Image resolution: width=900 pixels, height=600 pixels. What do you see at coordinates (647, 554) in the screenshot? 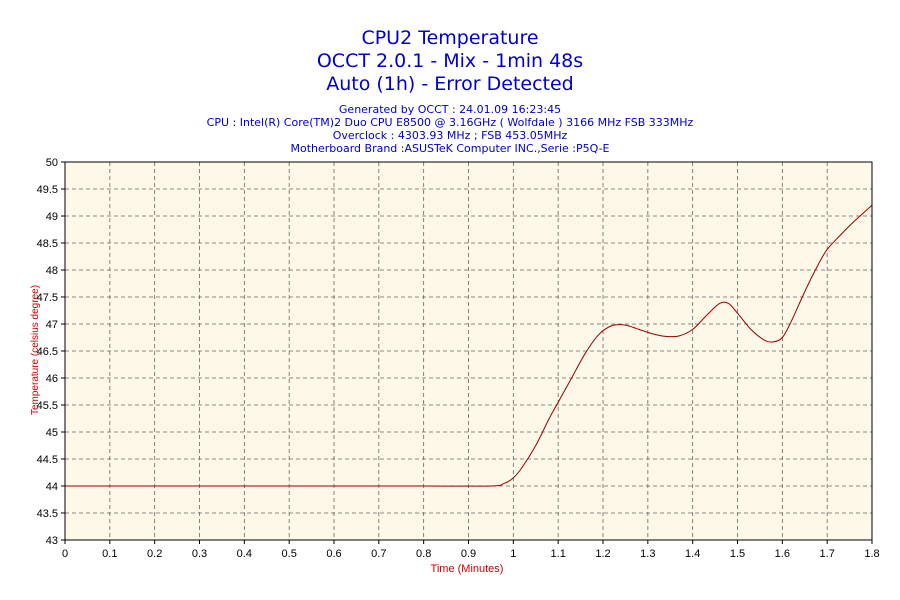
I see `x-tick-label: 1.3` at bounding box center [647, 554].